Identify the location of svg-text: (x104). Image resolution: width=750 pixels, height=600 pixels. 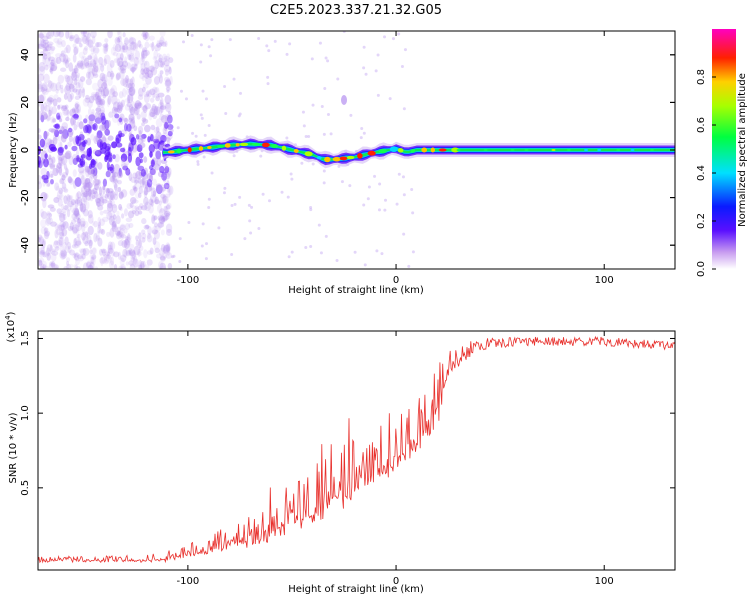
(10, 326).